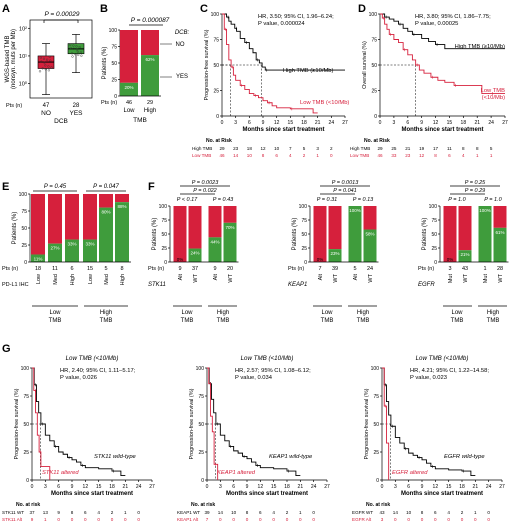 The width and height of the screenshot is (520, 529). I want to click on f2-bar-n: 7, so click(319, 269).